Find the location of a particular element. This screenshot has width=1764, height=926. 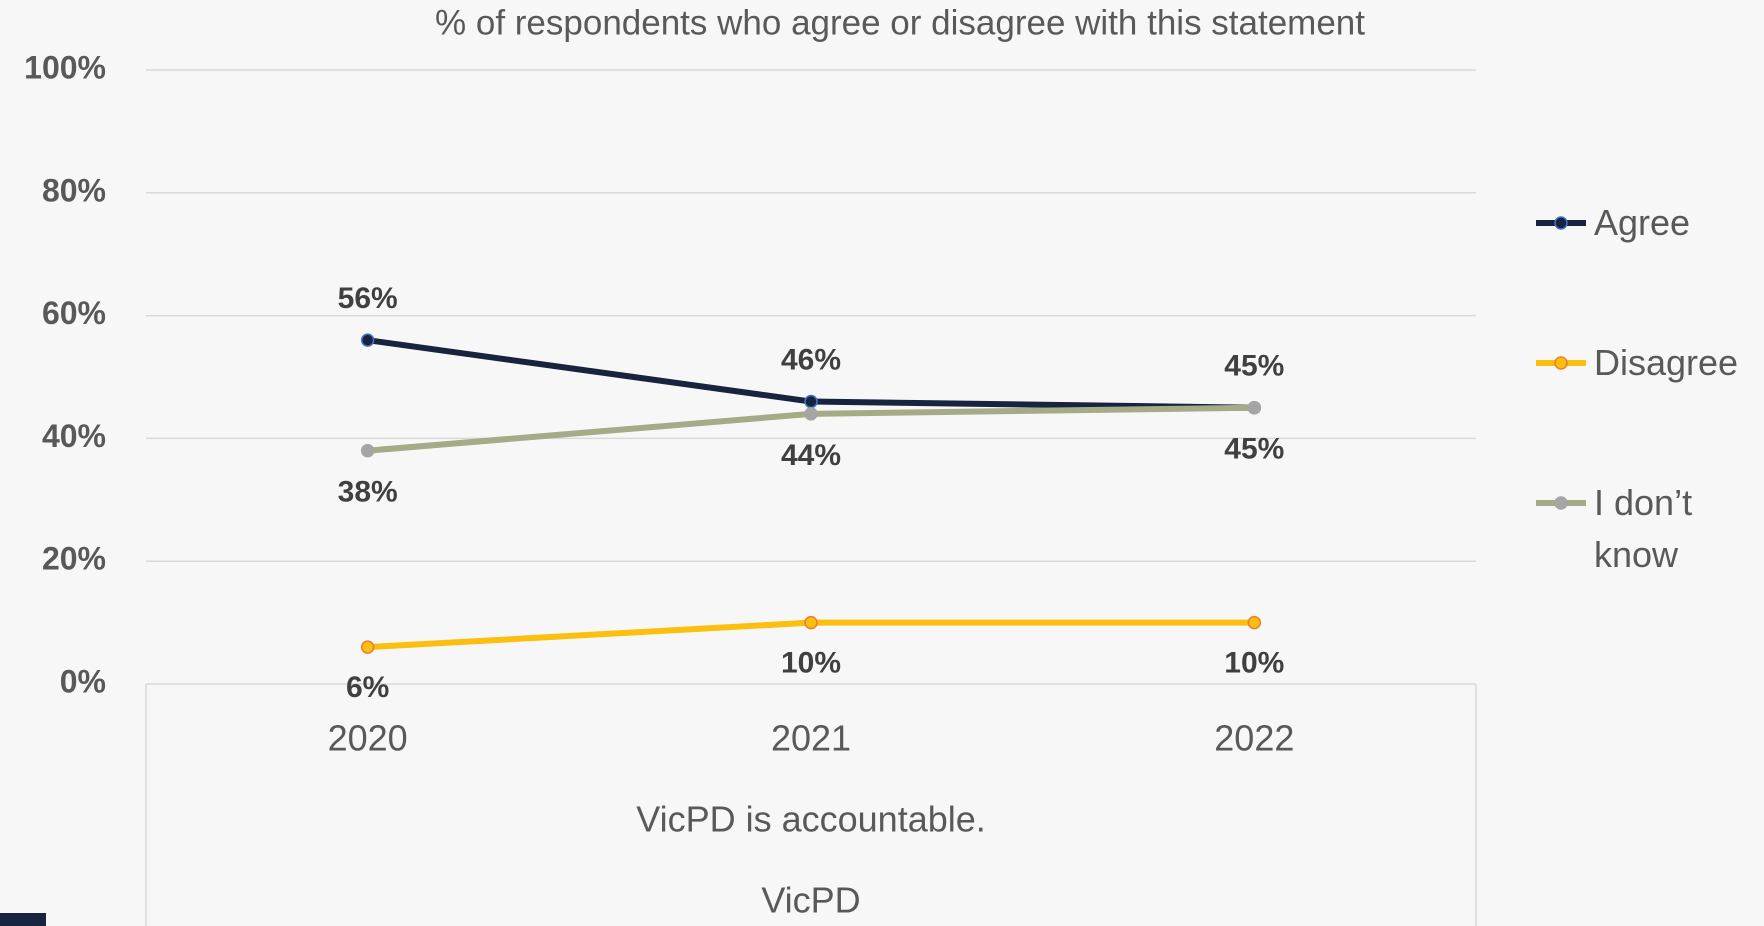

y-tick-label: 40% is located at coordinates (74, 436).